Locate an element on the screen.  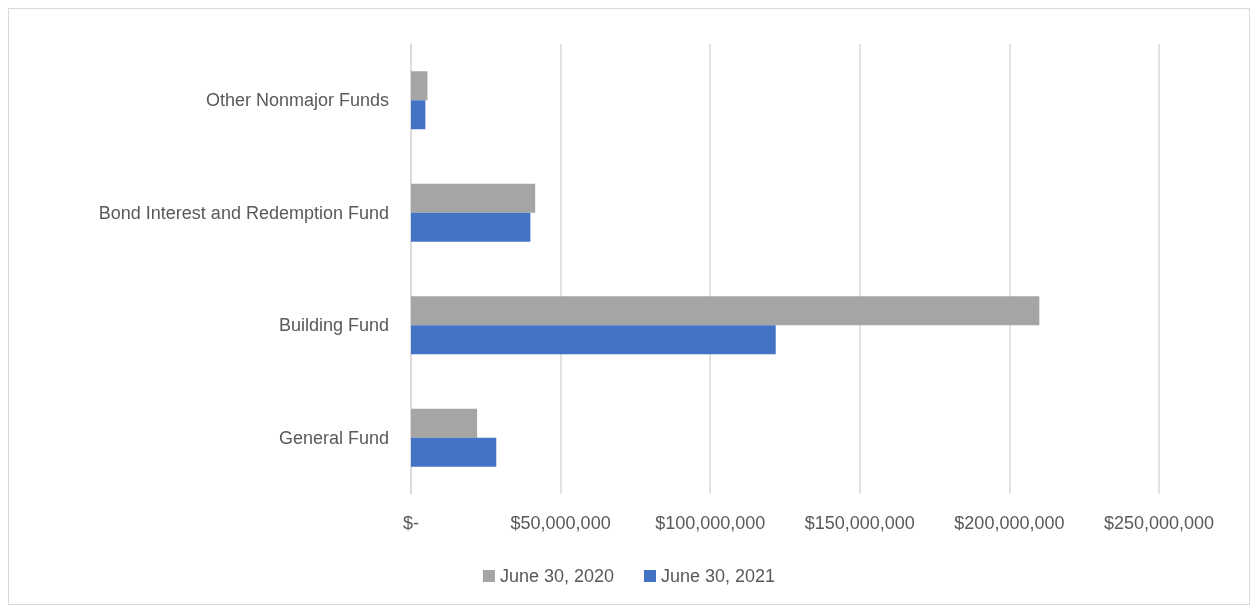
x-tick-label: $- is located at coordinates (411, 523).